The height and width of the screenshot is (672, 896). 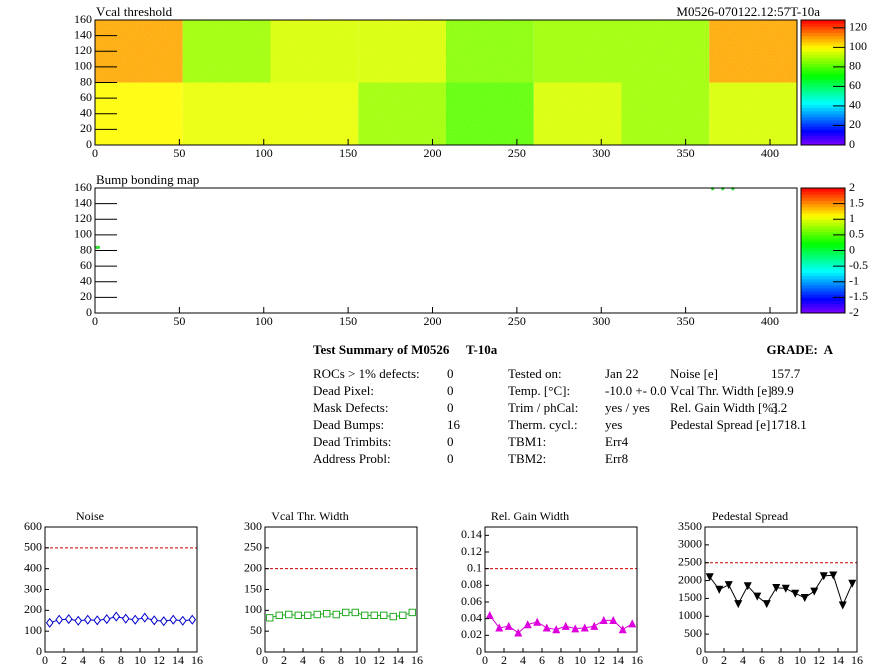 I want to click on summary-label: TBM2:, so click(x=527, y=458).